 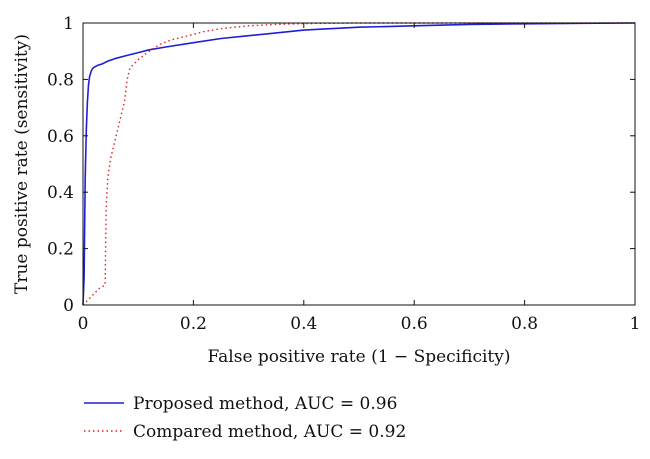 I want to click on y-tick-label: 0, so click(x=68, y=306).